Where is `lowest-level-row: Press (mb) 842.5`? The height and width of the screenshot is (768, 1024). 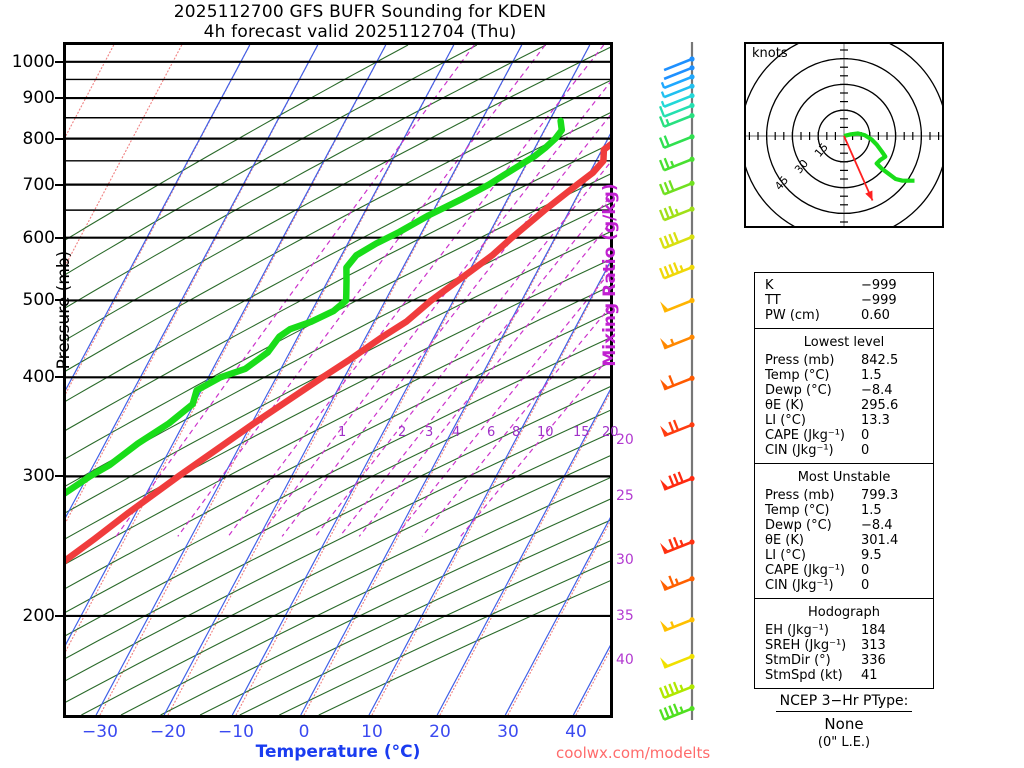
lowest-level-row: Press (mb) 842.5 is located at coordinates (844, 360).